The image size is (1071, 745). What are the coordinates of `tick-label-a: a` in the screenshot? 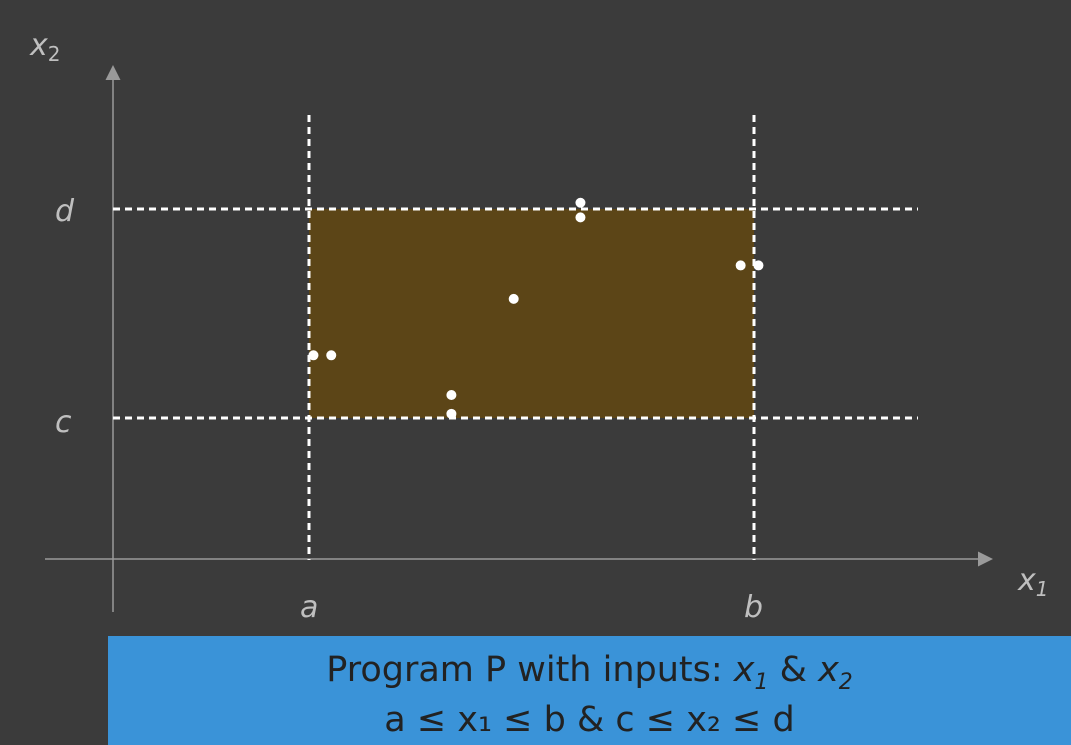 It's located at (309, 607).